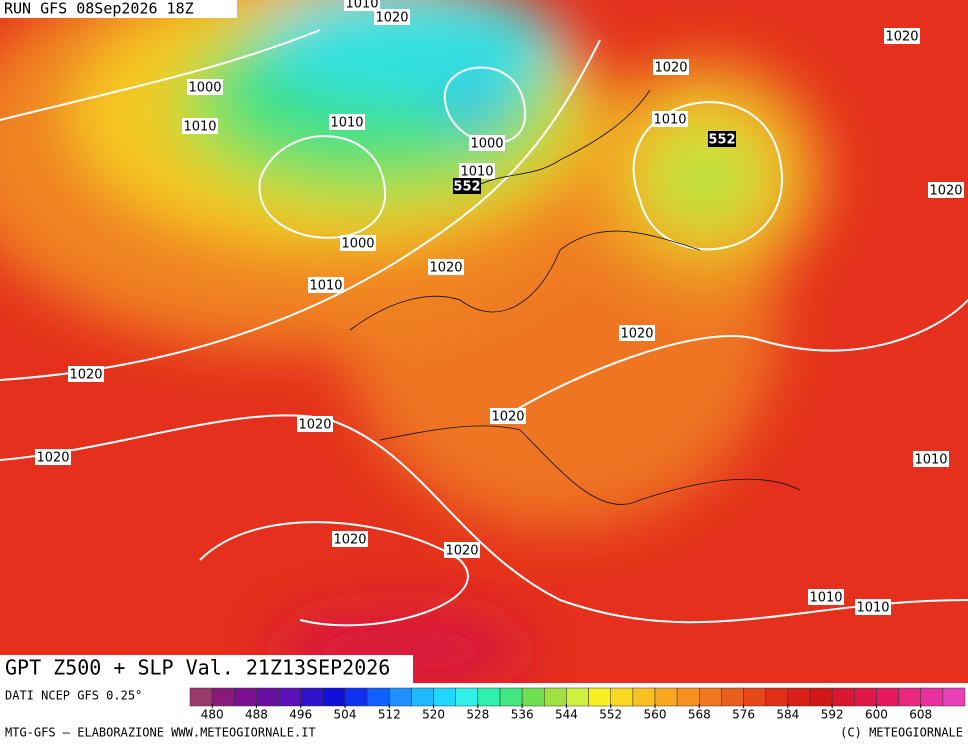  Describe the element at coordinates (206, 669) in the screenshot. I see `title-box` at that location.